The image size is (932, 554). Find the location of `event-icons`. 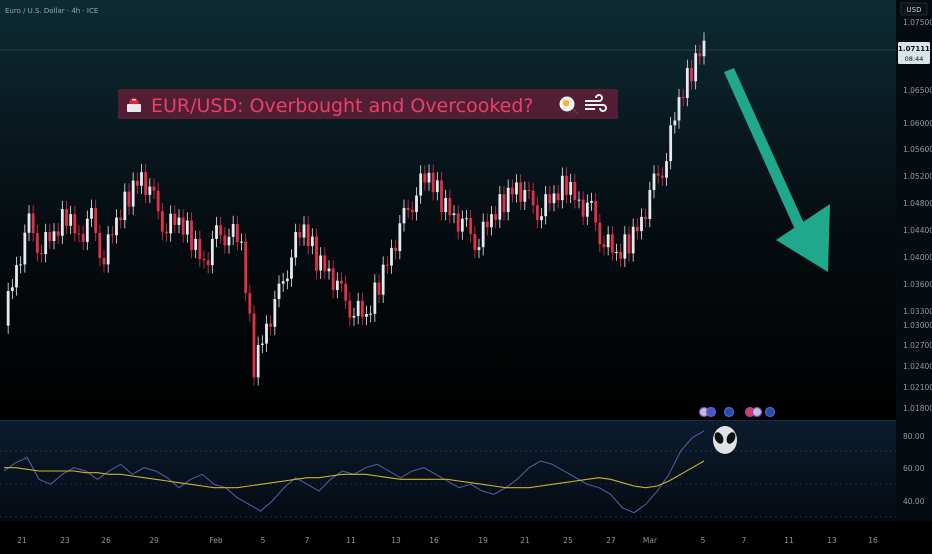

event-icons is located at coordinates (737, 412).